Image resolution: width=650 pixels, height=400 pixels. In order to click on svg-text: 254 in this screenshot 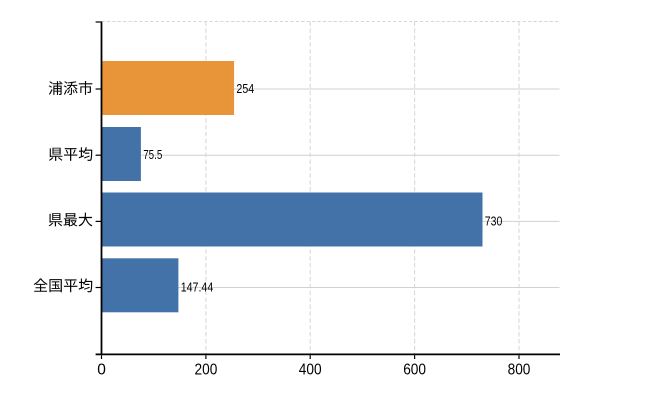, I will do `click(245, 89)`.